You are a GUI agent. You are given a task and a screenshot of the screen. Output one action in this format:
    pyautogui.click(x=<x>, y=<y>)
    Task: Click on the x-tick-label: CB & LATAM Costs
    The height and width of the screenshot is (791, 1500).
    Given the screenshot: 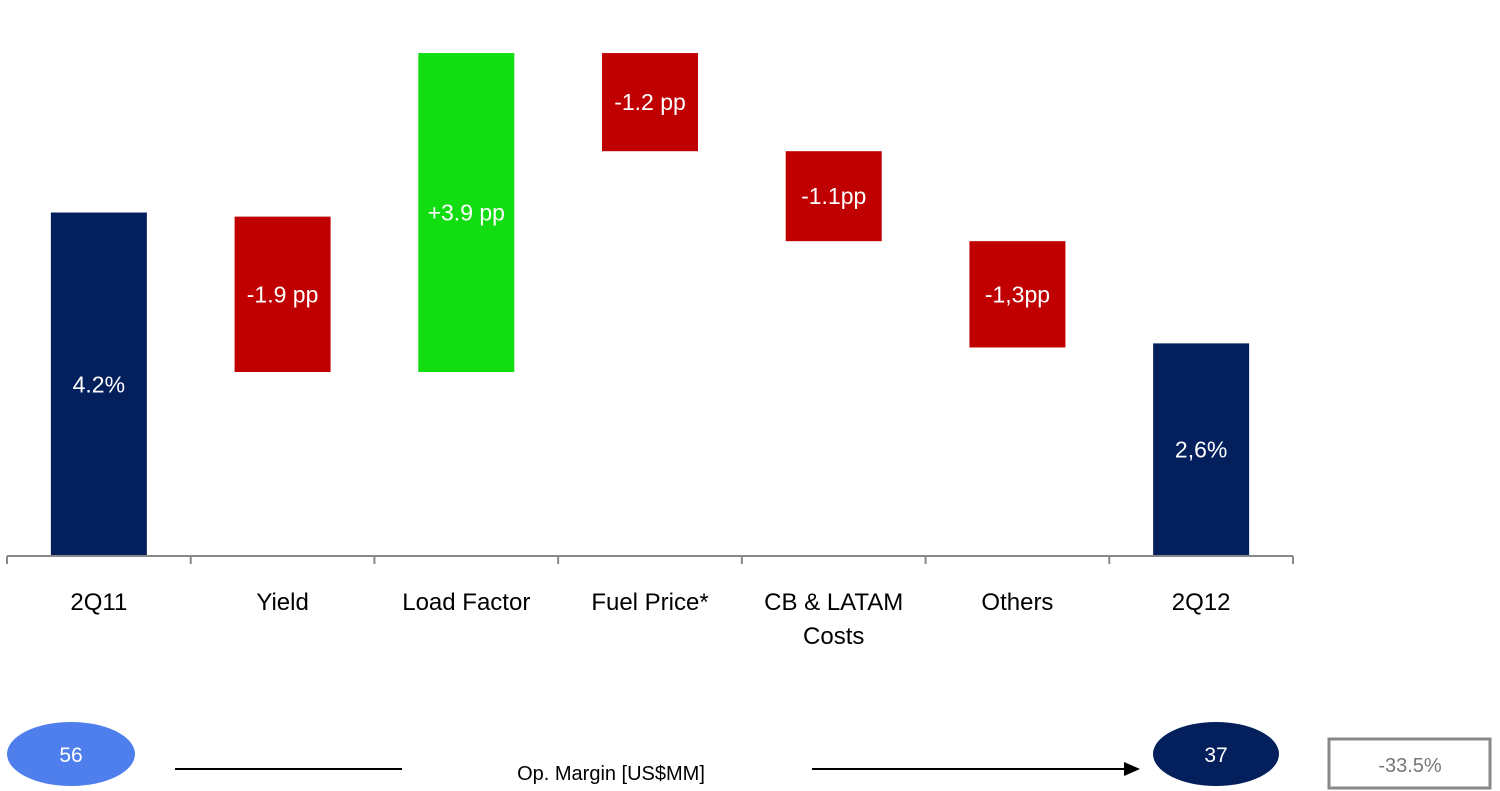 What is the action you would take?
    pyautogui.click(x=833, y=619)
    